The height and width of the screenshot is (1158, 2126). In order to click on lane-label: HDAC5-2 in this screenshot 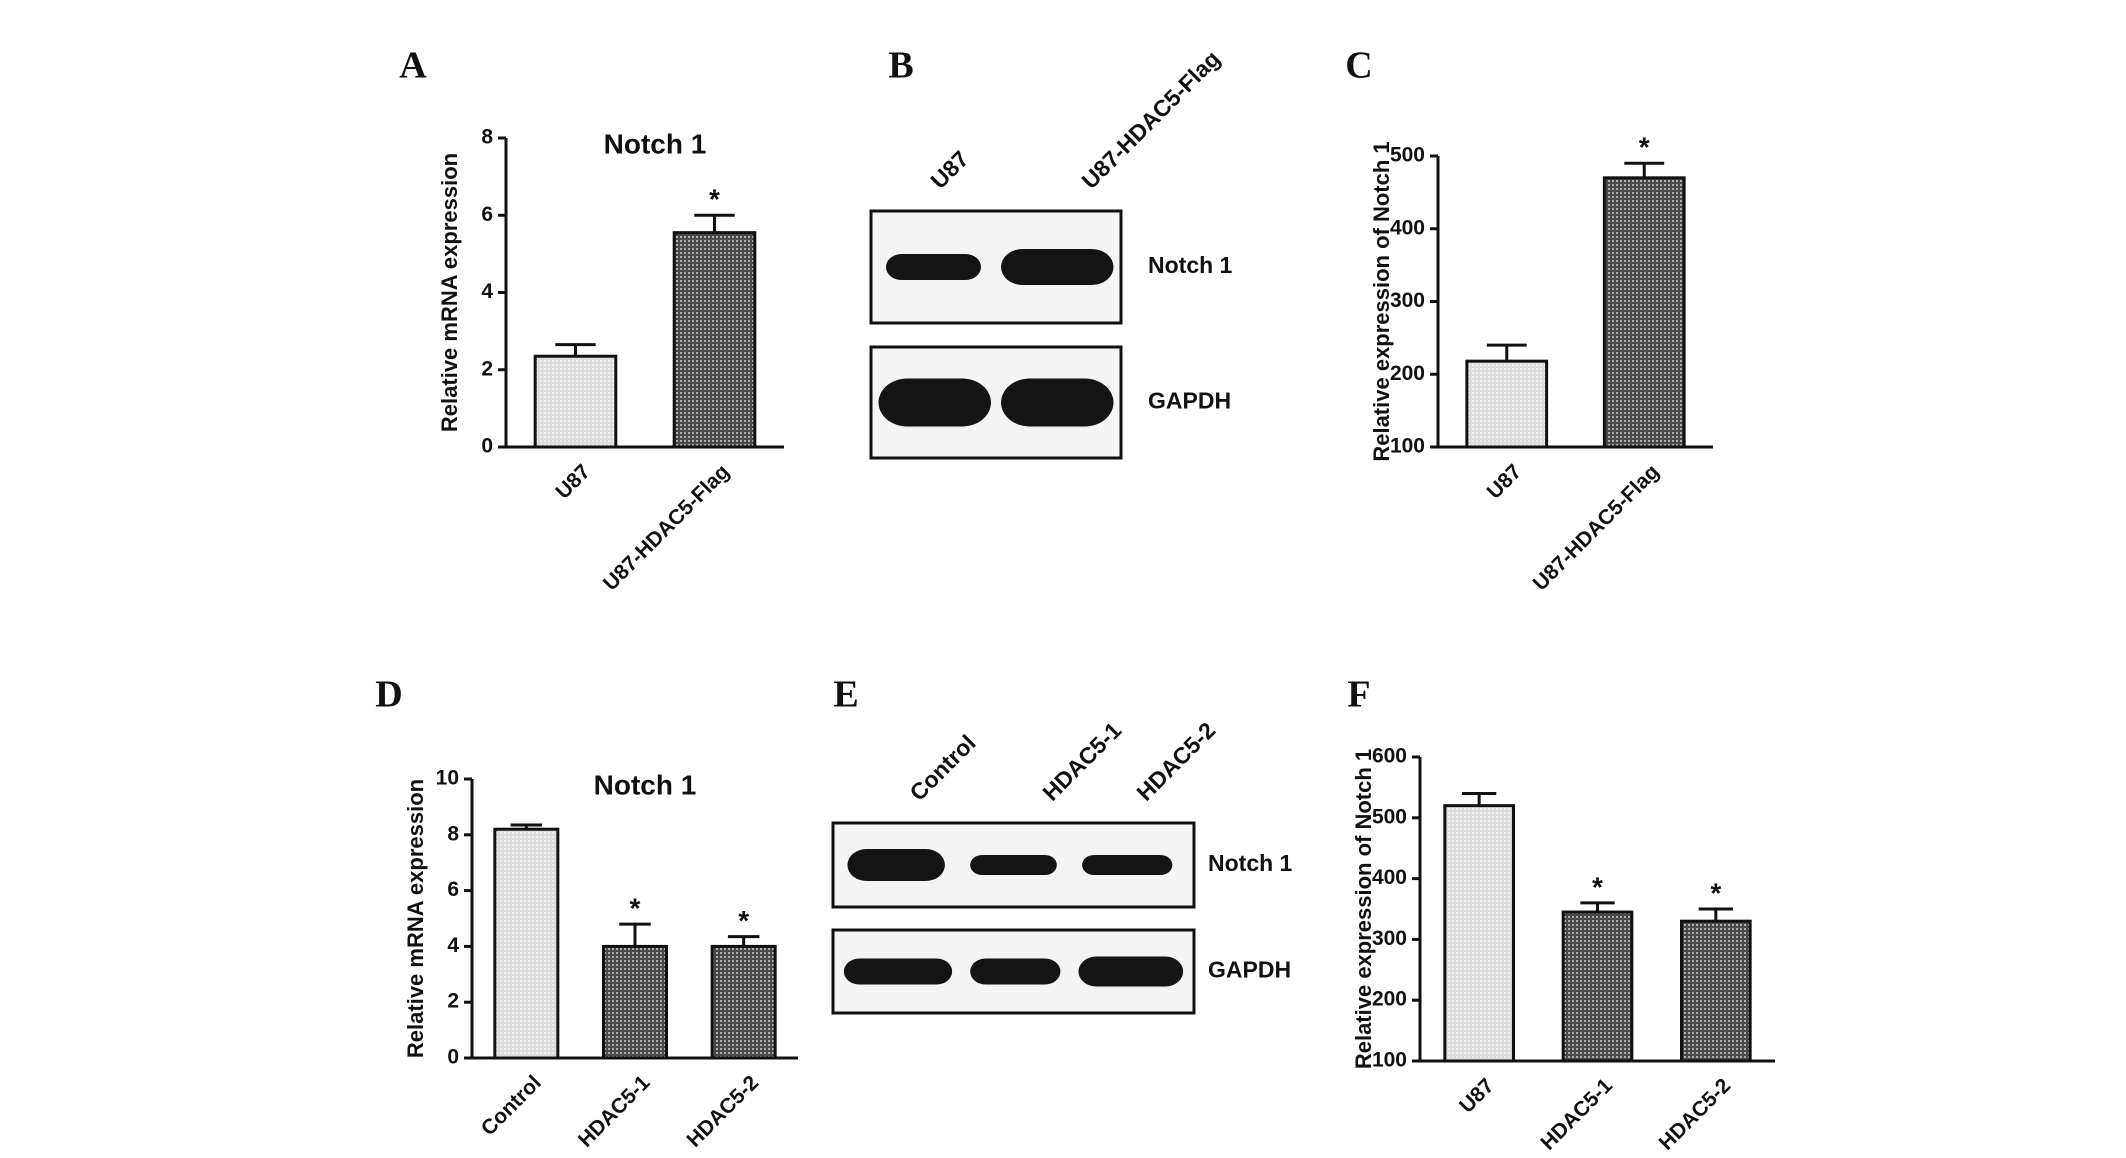, I will do `click(1175, 761)`.